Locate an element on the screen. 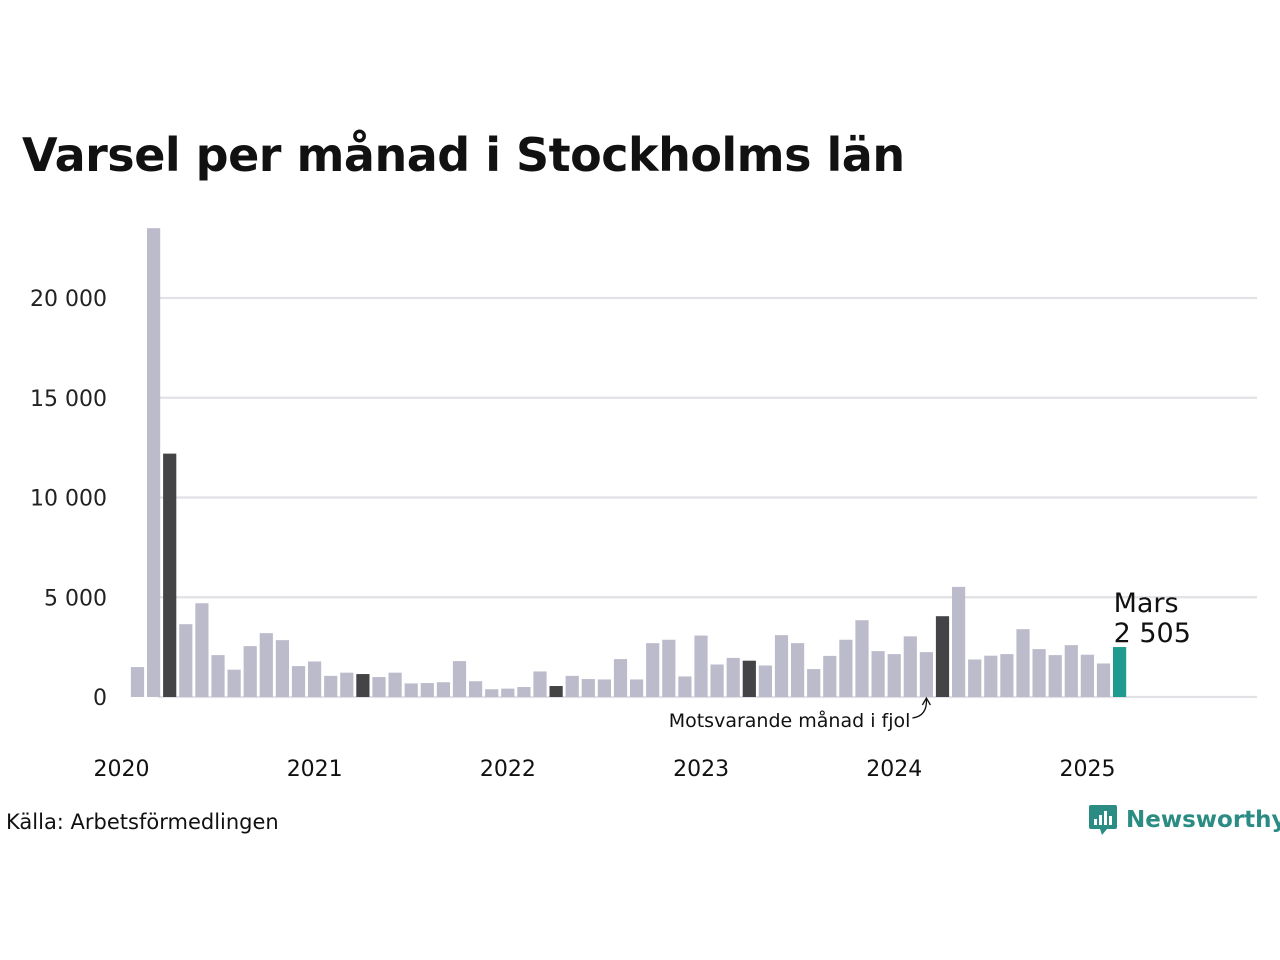 The width and height of the screenshot is (1280, 960). x-tick-label: 2023 is located at coordinates (701, 769).